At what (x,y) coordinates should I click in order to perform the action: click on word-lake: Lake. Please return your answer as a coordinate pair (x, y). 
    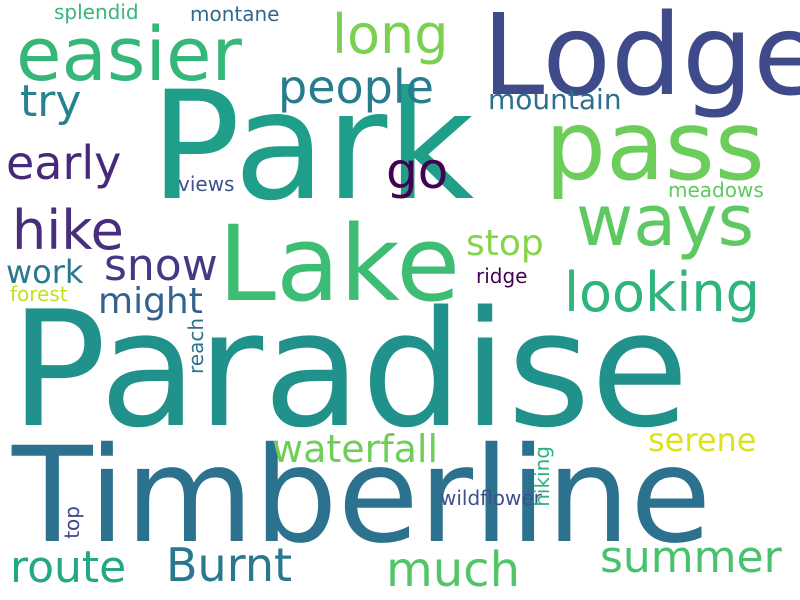
    Looking at the image, I should click on (339, 264).